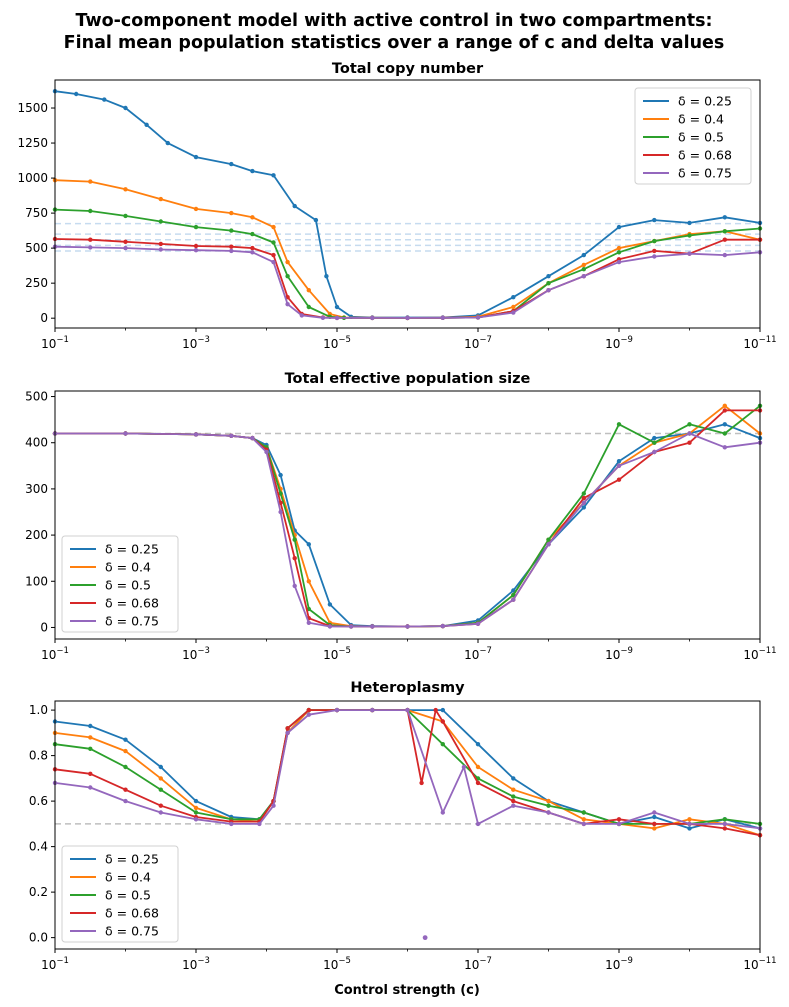 The image size is (789, 1007). What do you see at coordinates (38, 801) in the screenshot?
I see `y-tick-label: 0.6` at bounding box center [38, 801].